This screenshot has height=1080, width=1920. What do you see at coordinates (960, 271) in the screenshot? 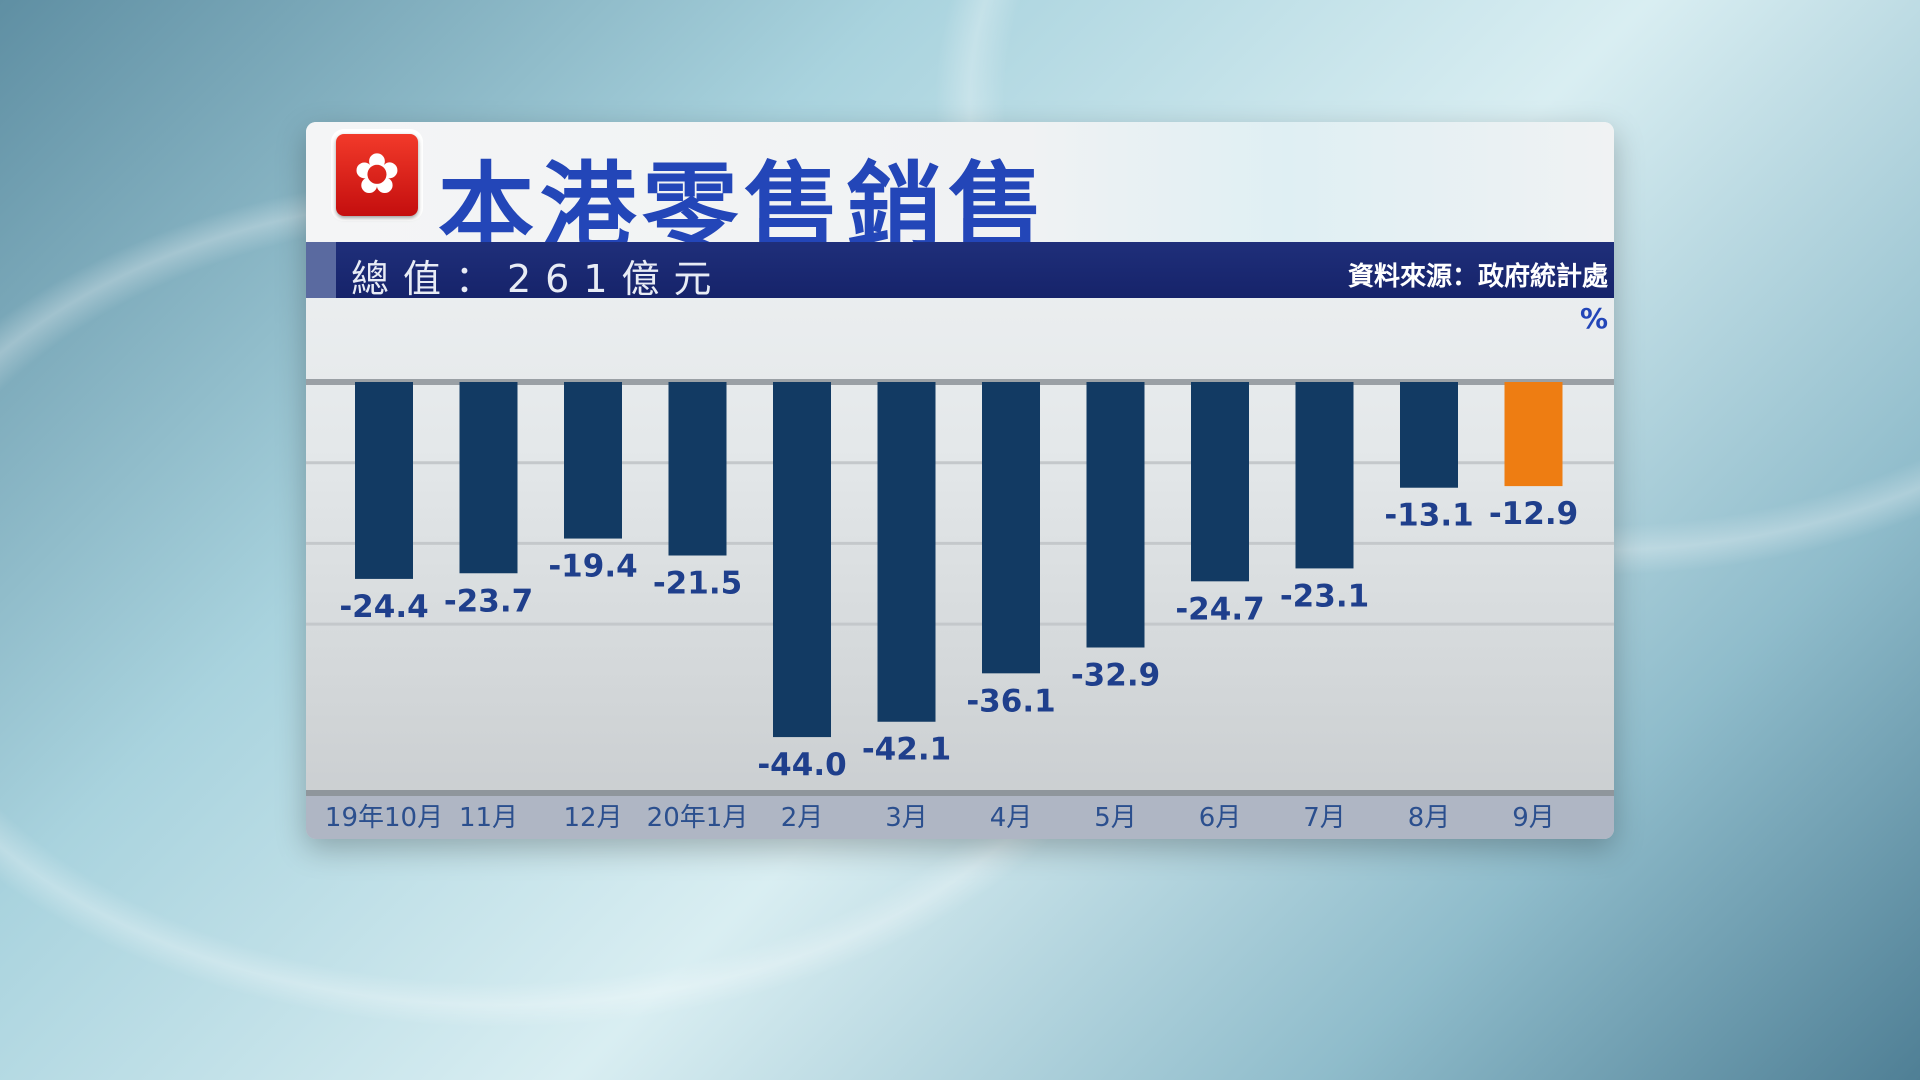
I see `info-band: 總值：261億元 資料來源：政府統計處` at bounding box center [960, 271].